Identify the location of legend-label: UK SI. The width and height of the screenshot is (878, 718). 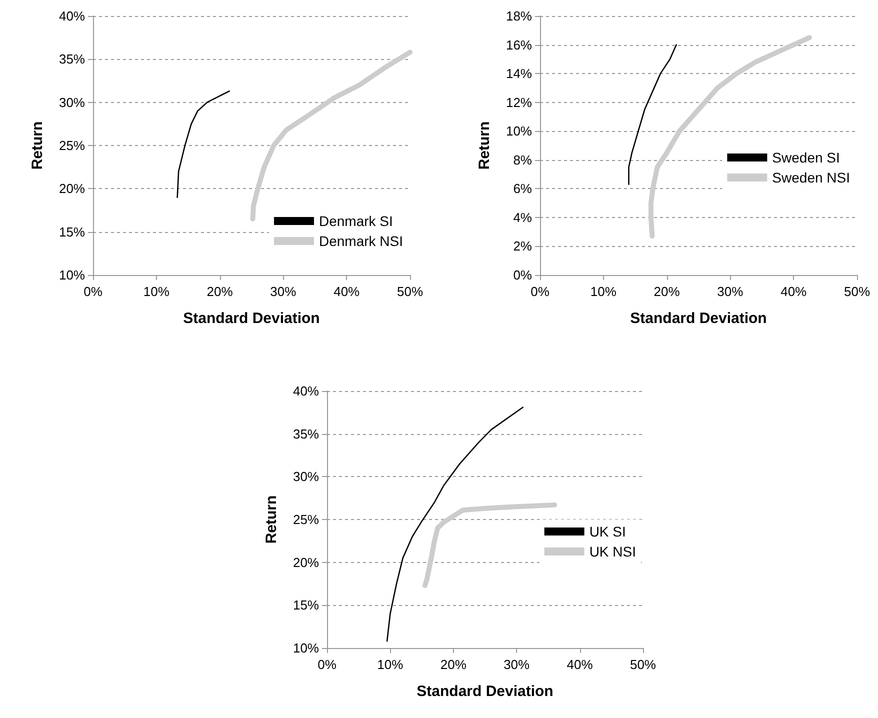
(607, 532).